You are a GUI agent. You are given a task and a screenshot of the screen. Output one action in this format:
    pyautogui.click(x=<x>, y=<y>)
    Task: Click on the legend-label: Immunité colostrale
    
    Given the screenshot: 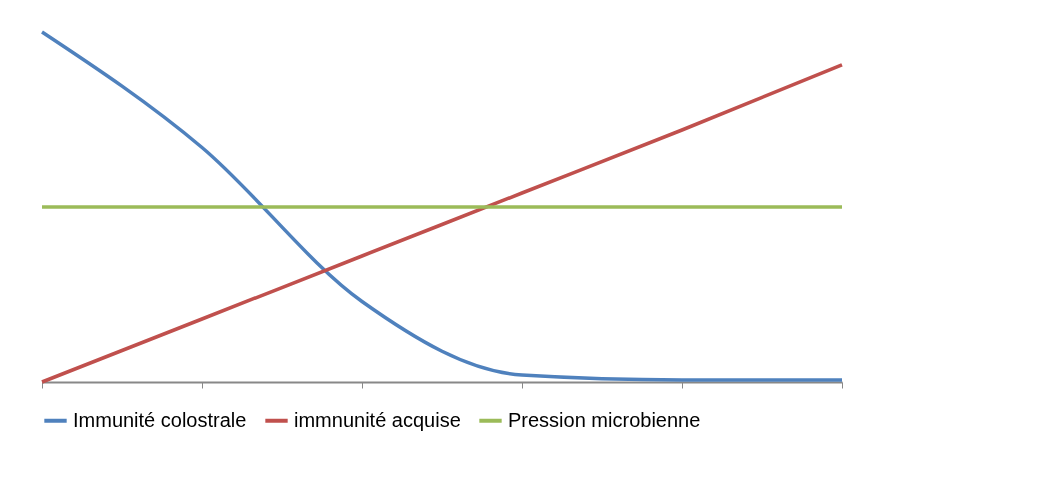 What is the action you would take?
    pyautogui.click(x=160, y=419)
    